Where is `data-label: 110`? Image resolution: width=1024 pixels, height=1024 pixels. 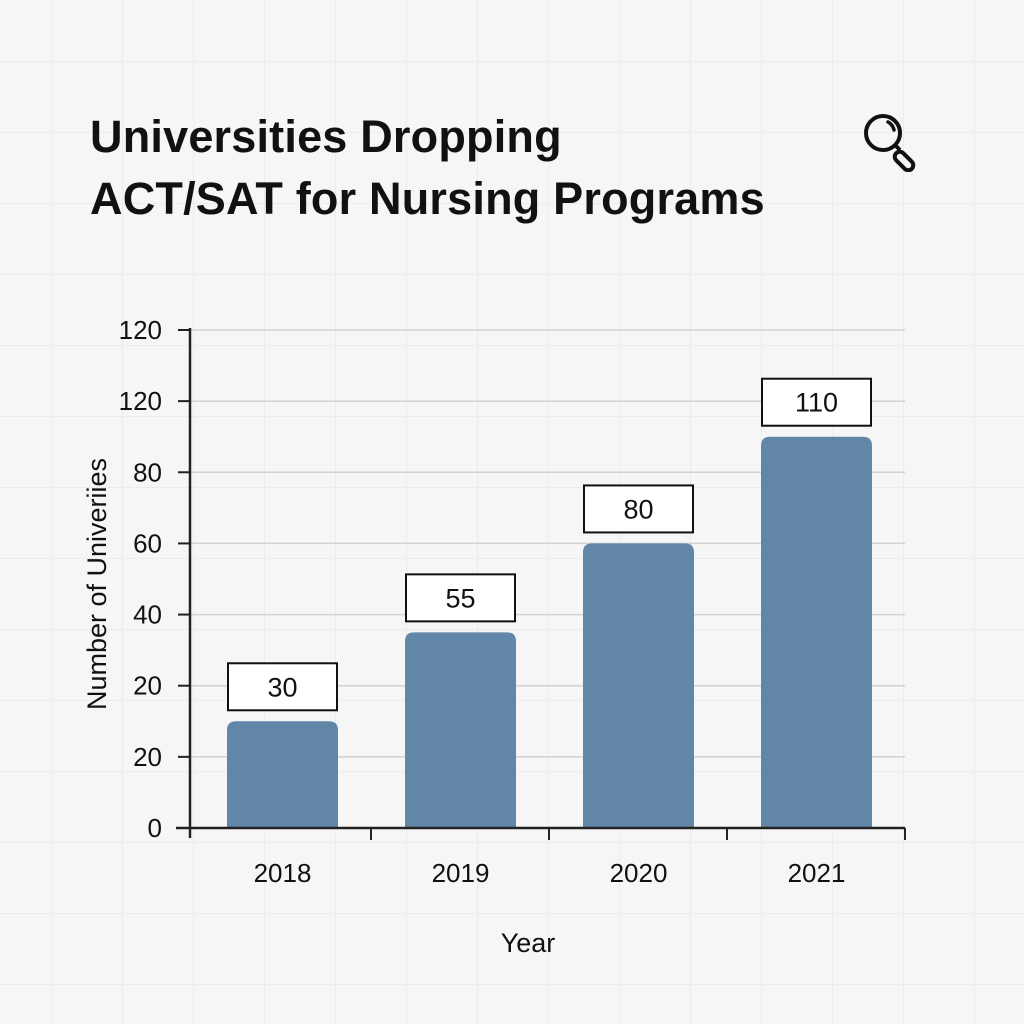 data-label: 110 is located at coordinates (816, 403).